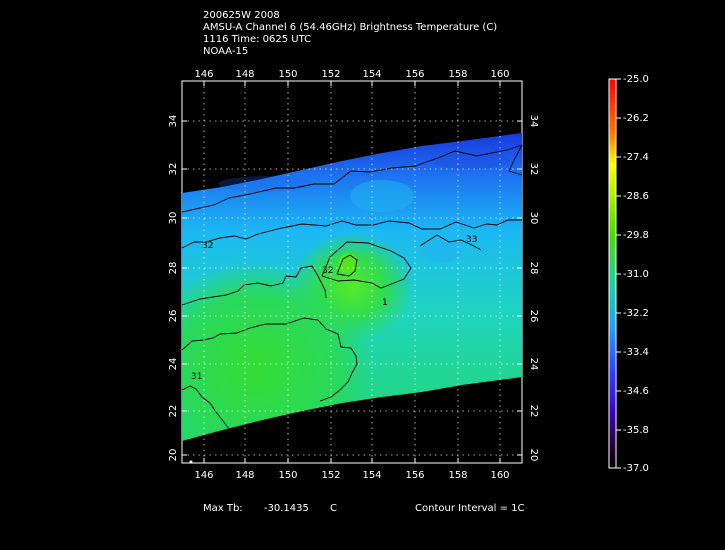 Image resolution: width=725 pixels, height=550 pixels. Describe the element at coordinates (612, 273) in the screenshot. I see `colorbar-ramp` at that location.